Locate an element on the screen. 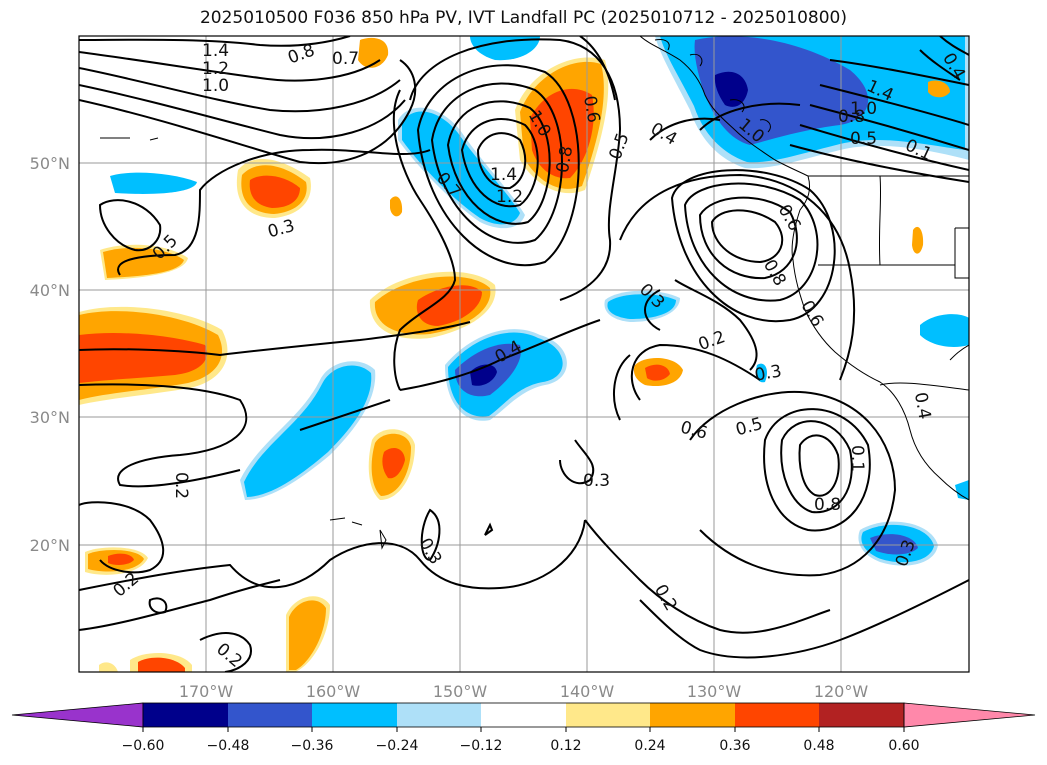 Image resolution: width=1047 pixels, height=765 pixels. colorbar-tick-label: −0.24 is located at coordinates (397, 746).